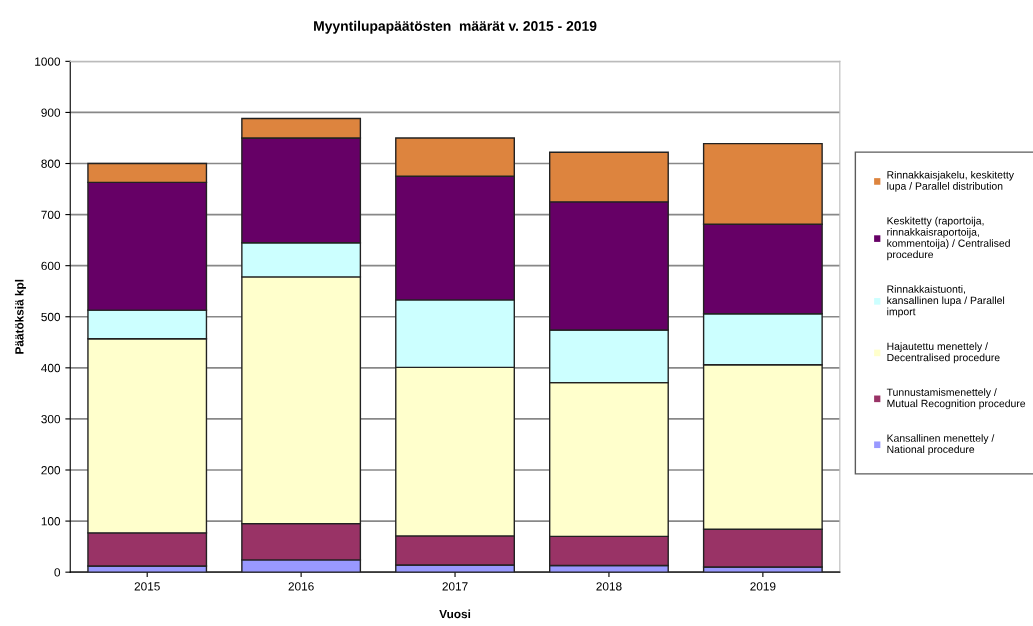 The width and height of the screenshot is (1033, 626). What do you see at coordinates (956, 399) in the screenshot?
I see `legend-label: Tunnustamismenettely / Mutual Recognition procedure` at bounding box center [956, 399].